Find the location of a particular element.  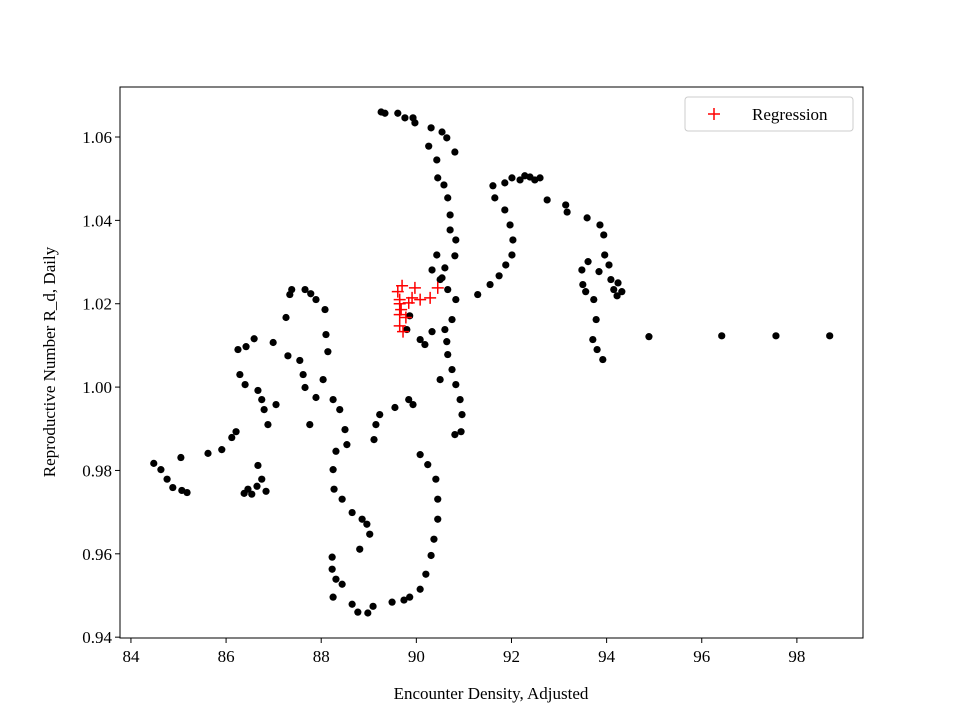

x-axis-label: Encounter Density, Adjusted is located at coordinates (491, 693).